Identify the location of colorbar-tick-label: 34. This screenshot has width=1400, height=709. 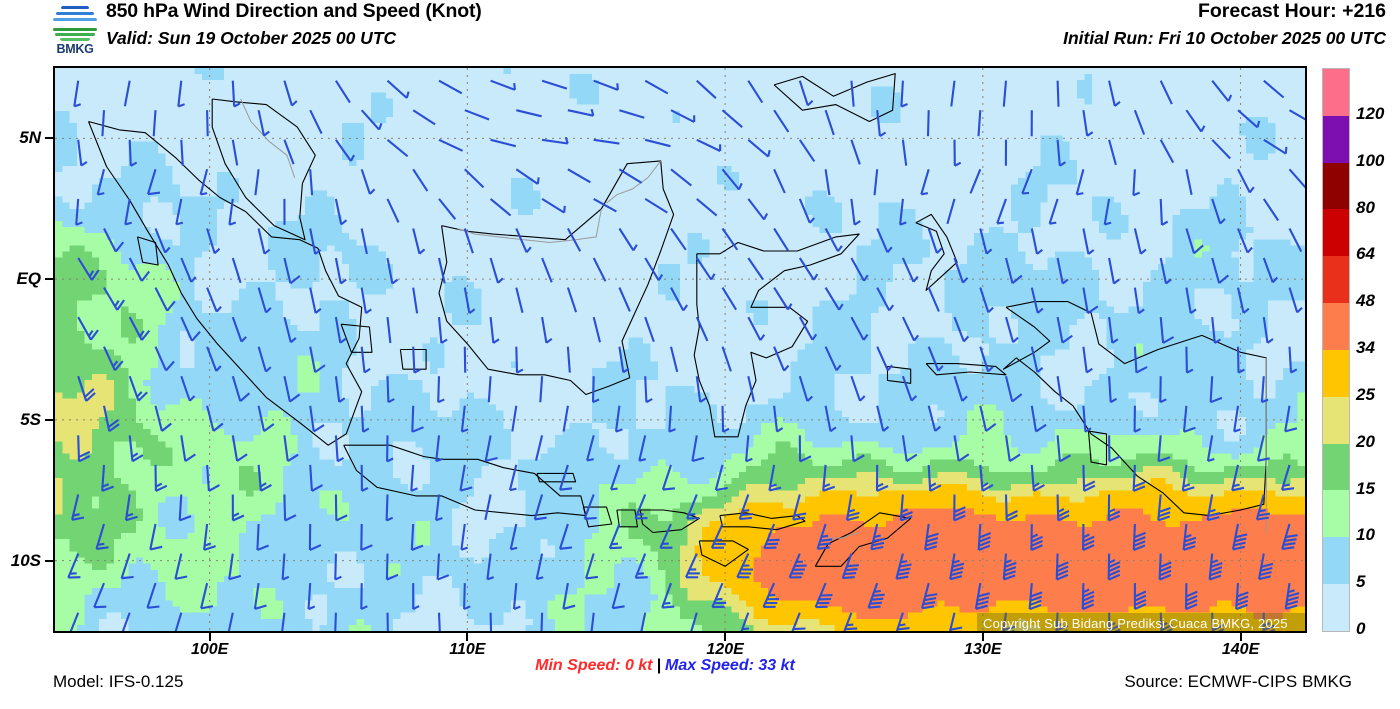
(1365, 347).